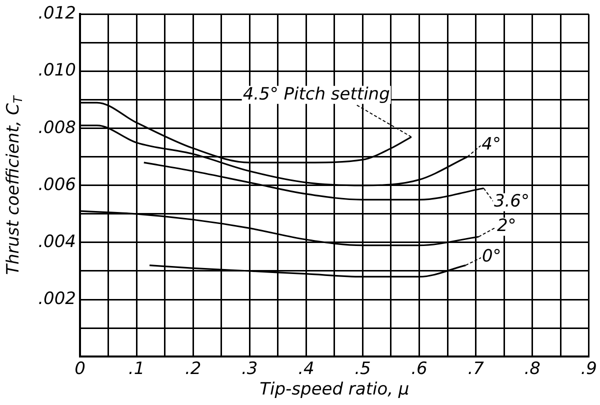 This screenshot has width=600, height=405. Describe the element at coordinates (532, 369) in the screenshot. I see `x-tick-label: .8` at that location.